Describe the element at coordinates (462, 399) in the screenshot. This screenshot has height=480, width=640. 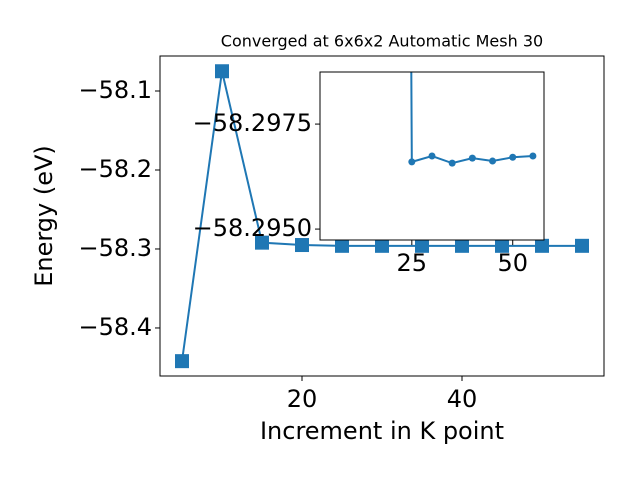
I see `x-tick-label: 40` at that location.